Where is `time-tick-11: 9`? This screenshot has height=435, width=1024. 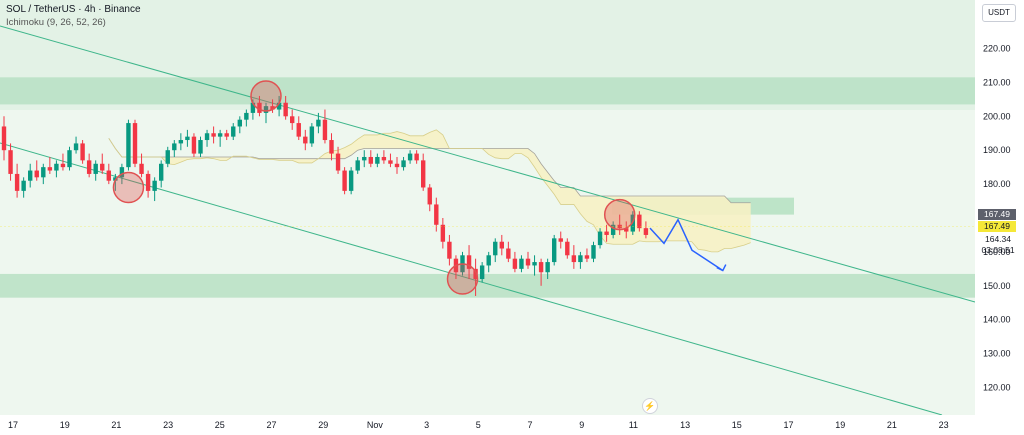 time-tick-11: 9 is located at coordinates (581, 425).